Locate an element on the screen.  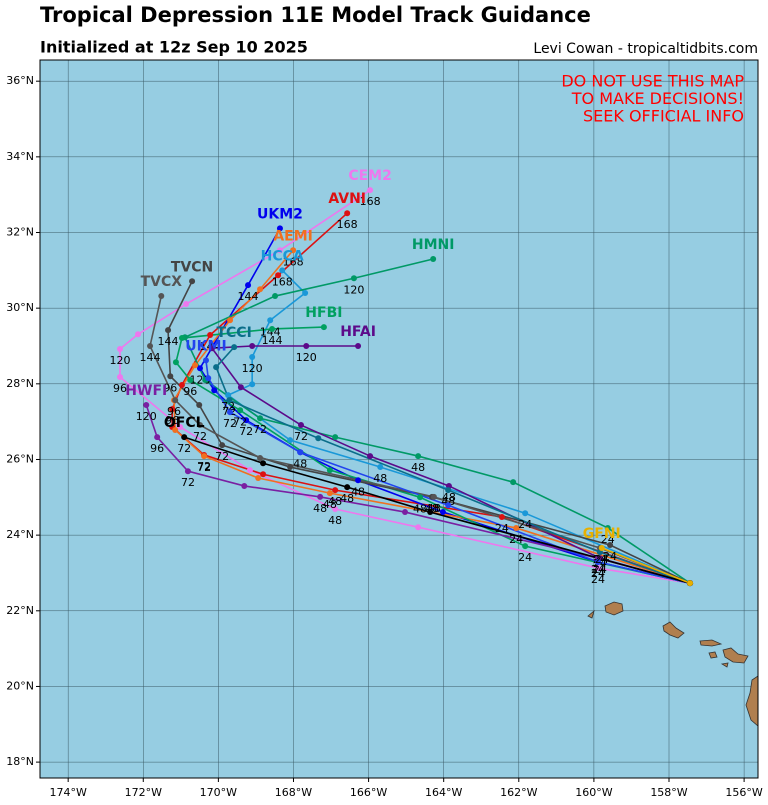
x-tick-label: 172°W is located at coordinates (143, 792).